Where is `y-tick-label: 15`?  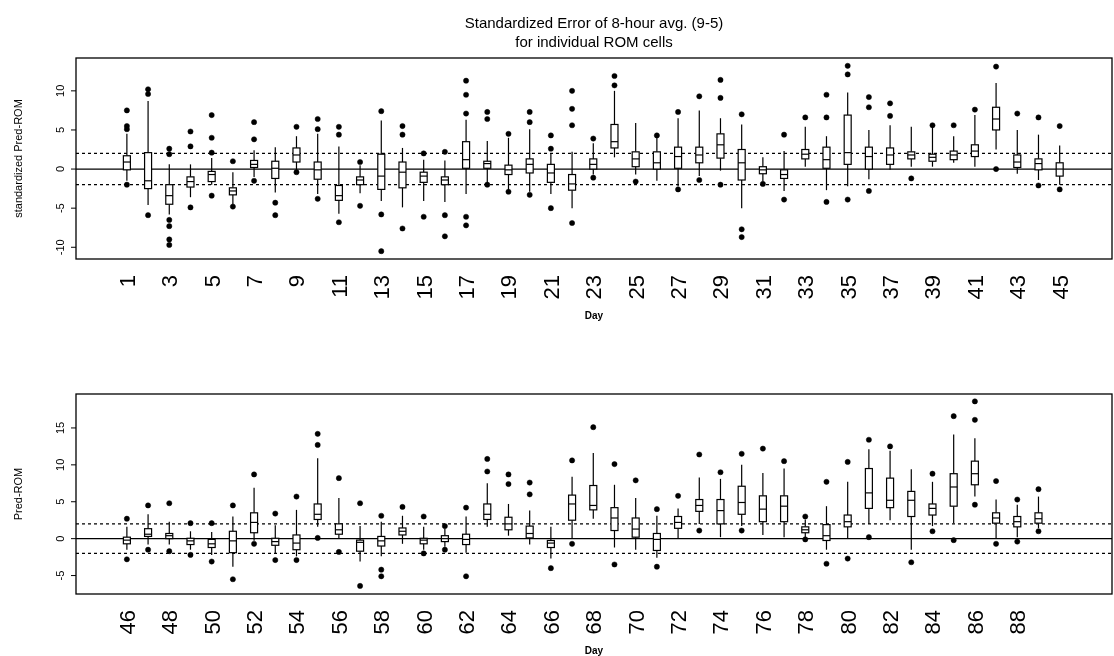 y-tick-label: 15 is located at coordinates (60, 428).